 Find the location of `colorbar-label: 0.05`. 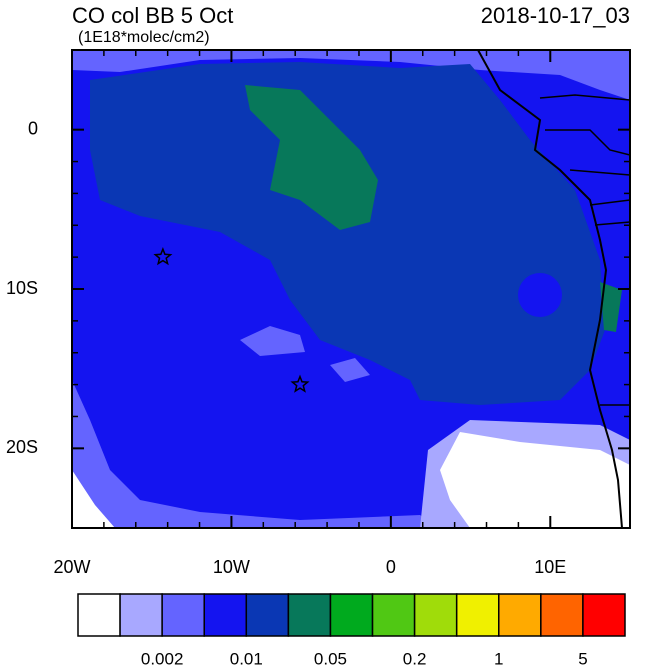

colorbar-label: 0.05 is located at coordinates (330, 658).